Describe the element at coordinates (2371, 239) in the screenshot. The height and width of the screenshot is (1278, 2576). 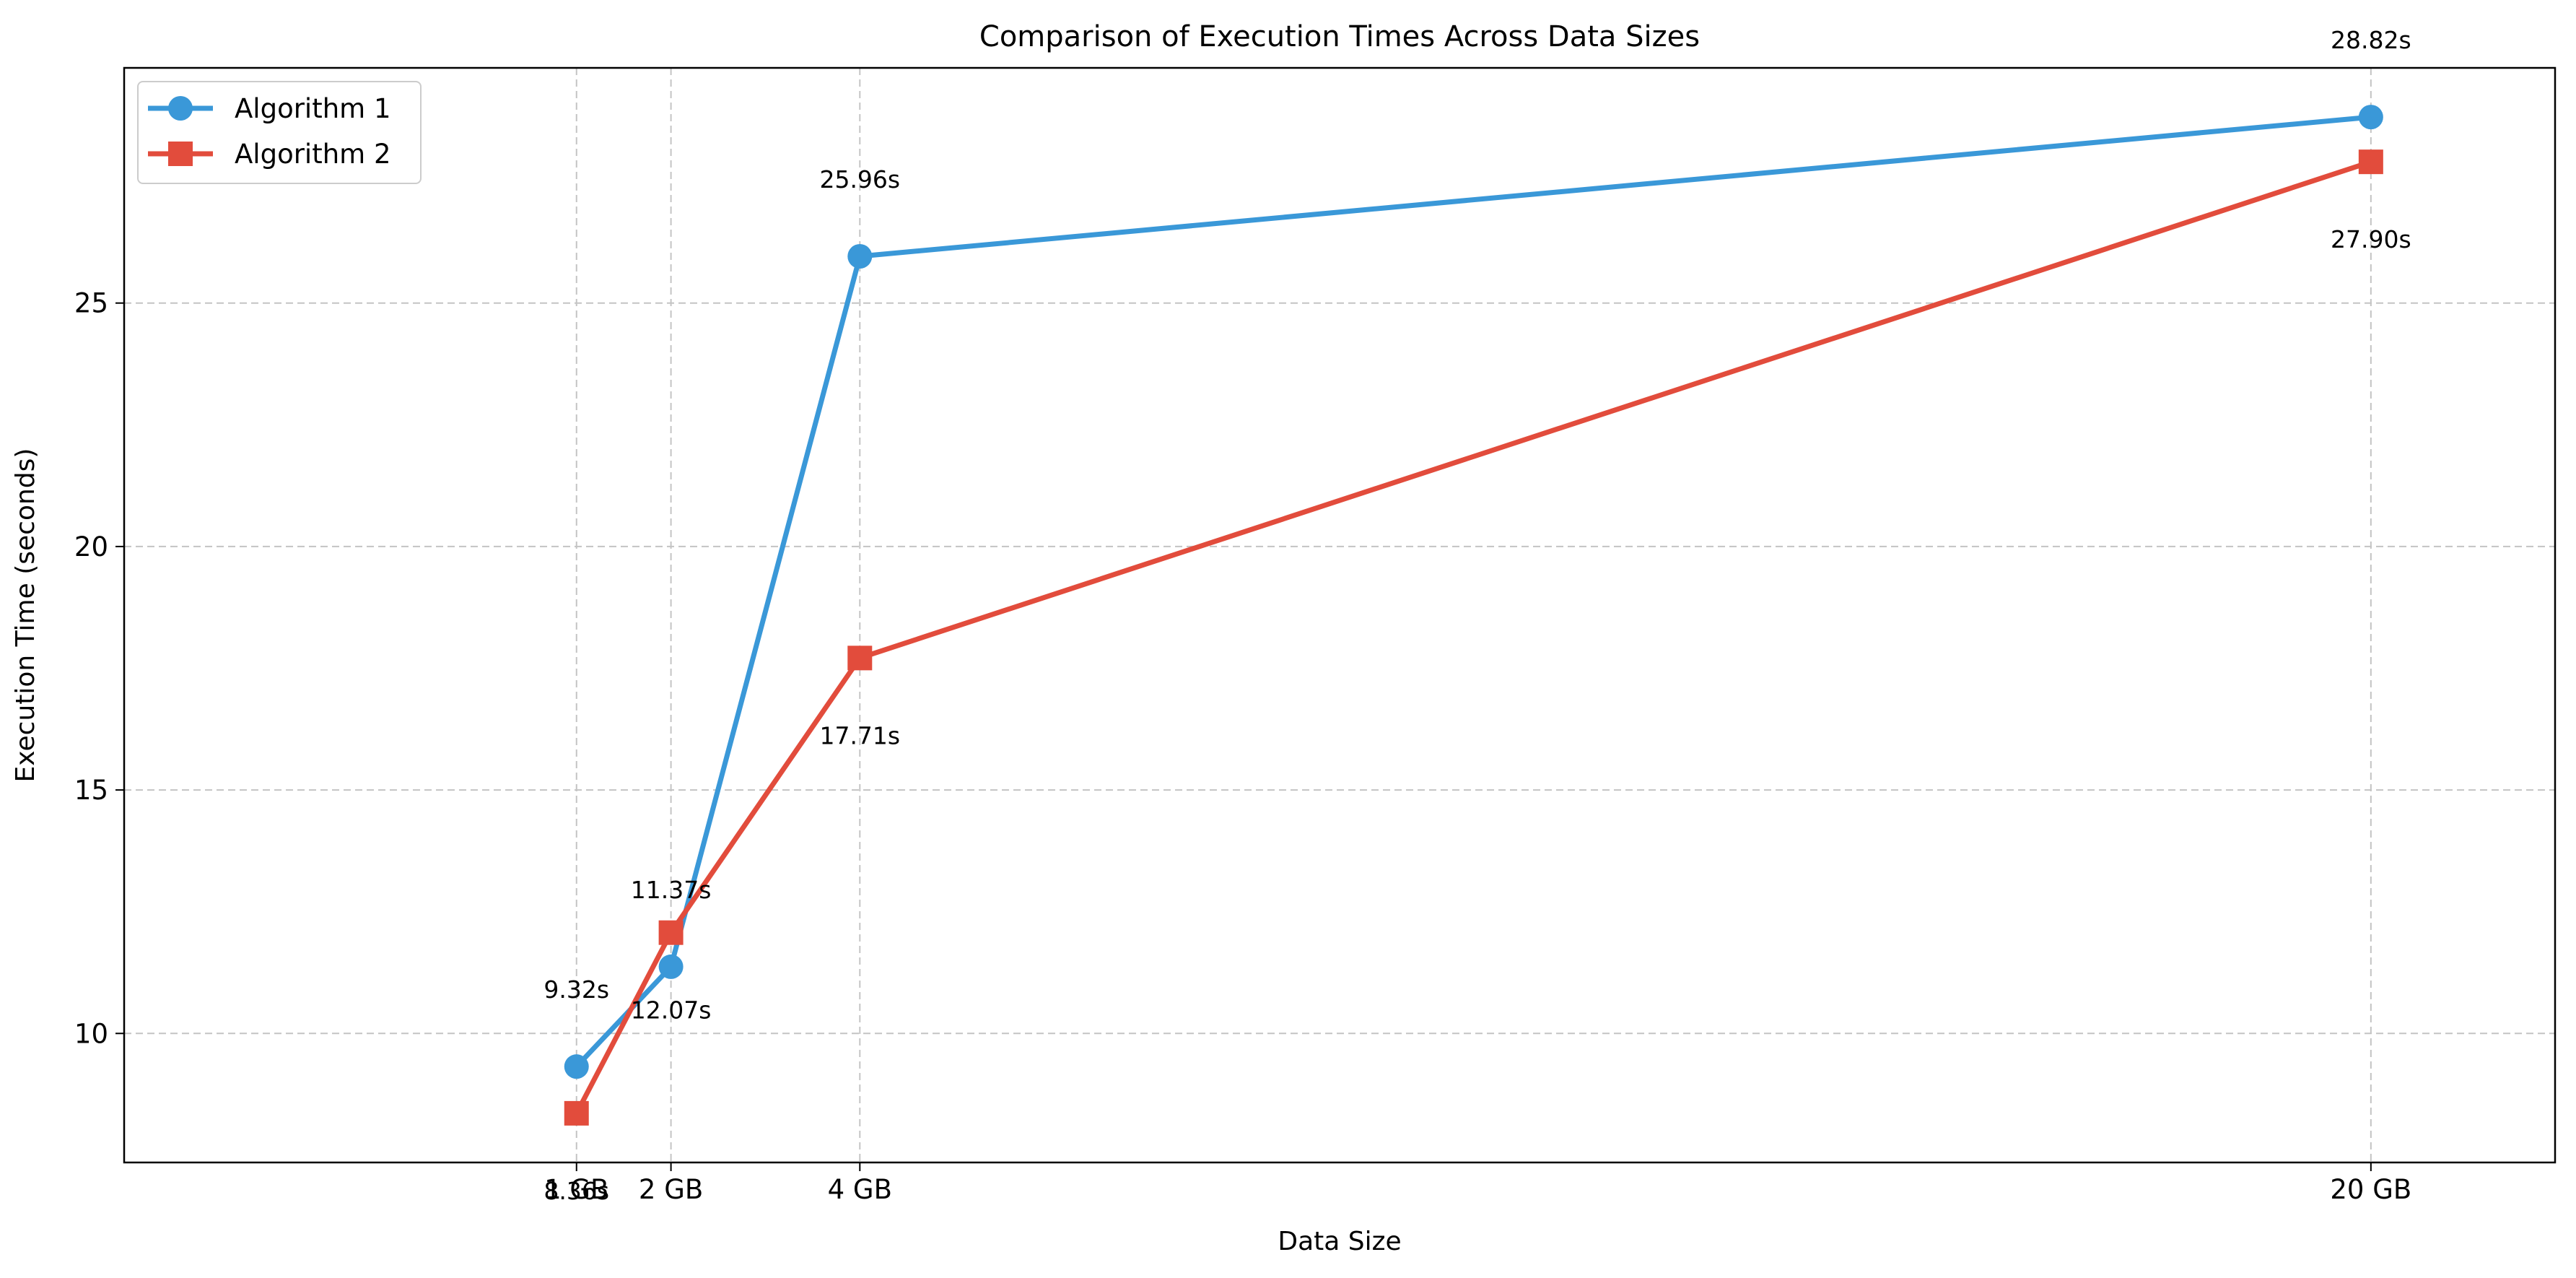
I see `data-label: 27.90s` at that location.